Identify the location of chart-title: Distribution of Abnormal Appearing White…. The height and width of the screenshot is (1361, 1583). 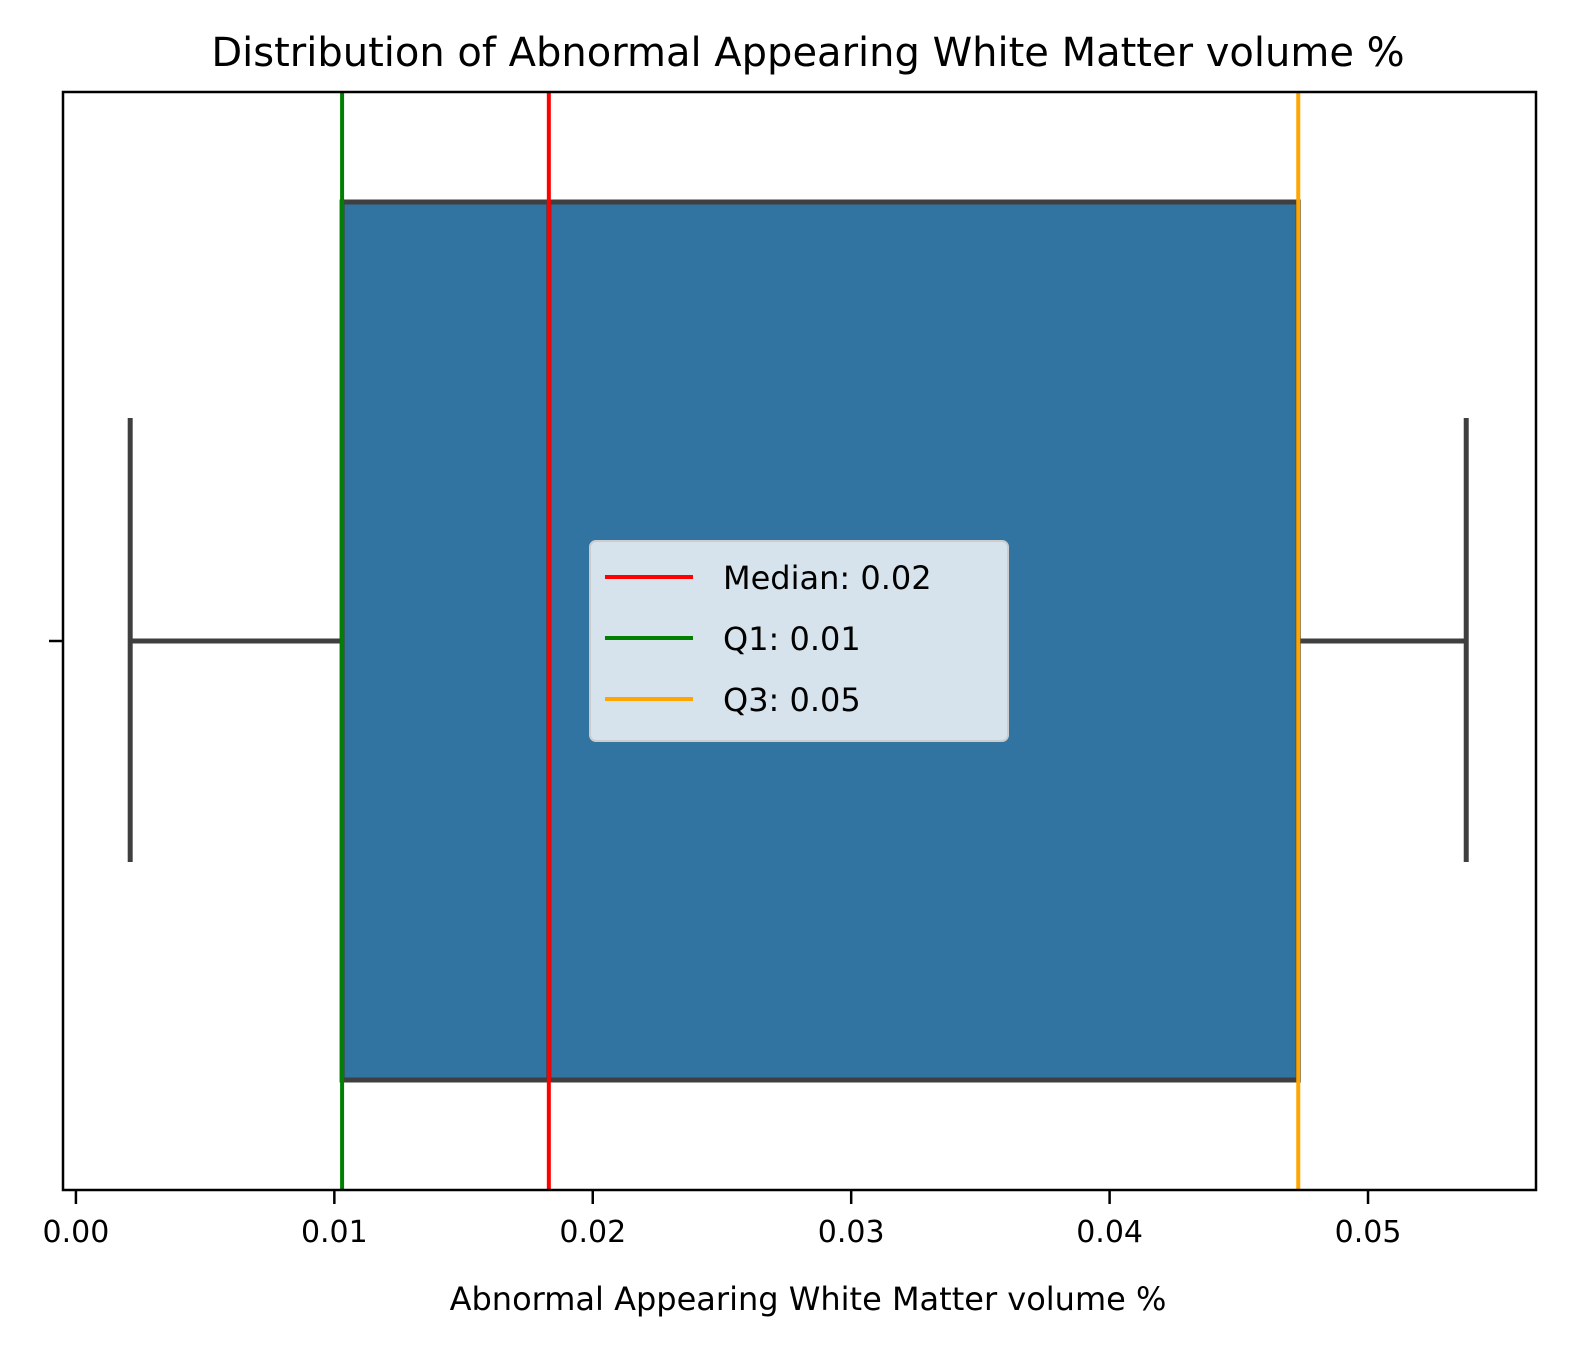
(807, 53).